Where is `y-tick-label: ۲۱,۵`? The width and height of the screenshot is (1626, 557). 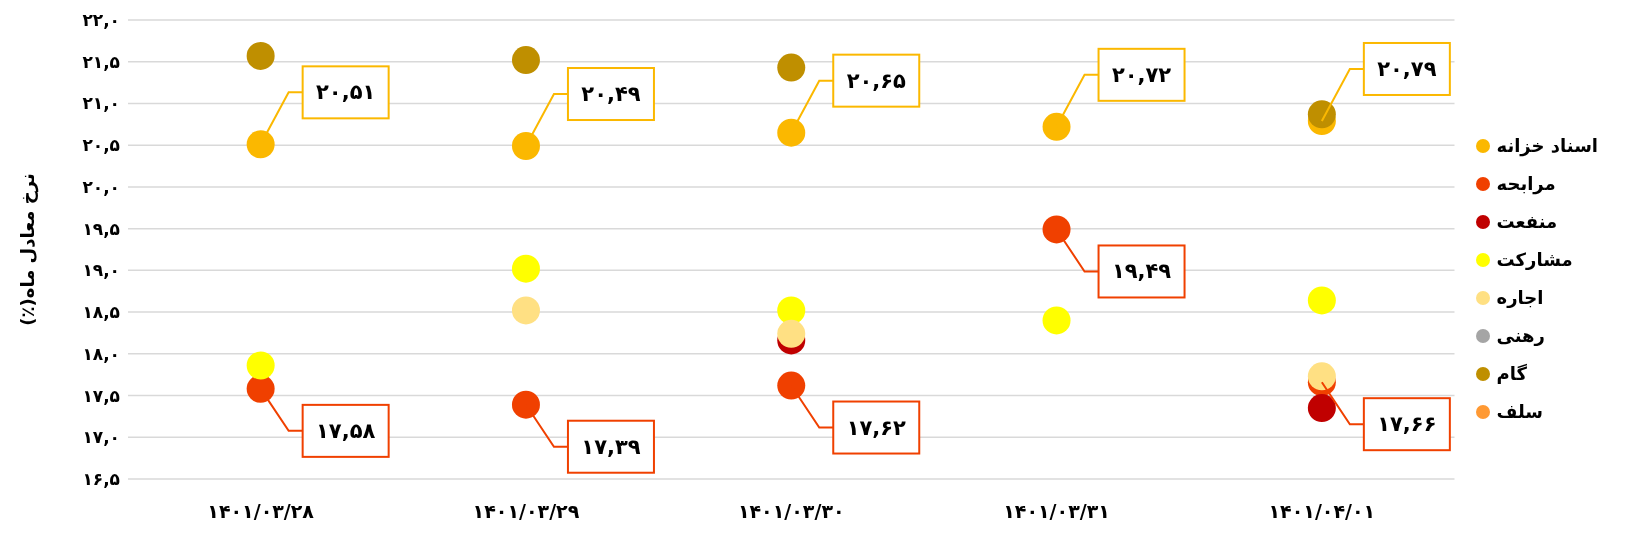 y-tick-label: ۲۱,۵ is located at coordinates (101, 61).